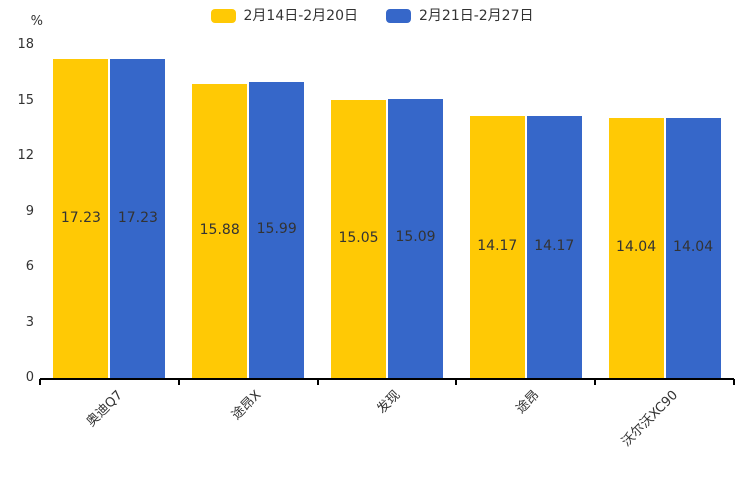  What do you see at coordinates (636, 248) in the screenshot?
I see `bar-series-1-沃尔沃XC90` at bounding box center [636, 248].